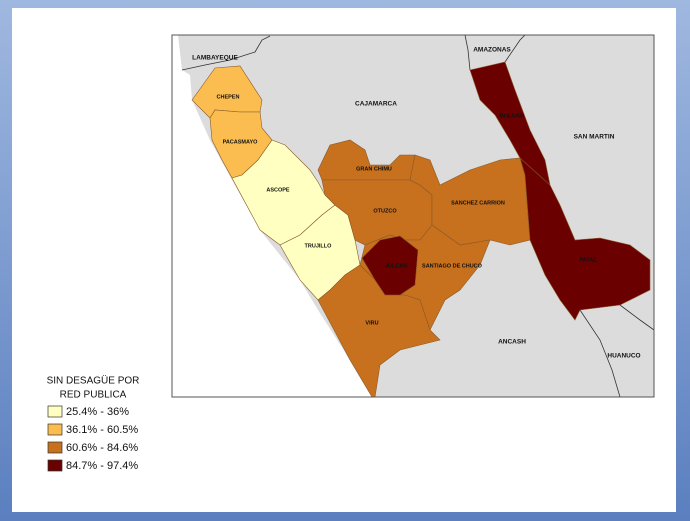 Image resolution: width=690 pixels, height=521 pixels. I want to click on legend-title: SIN DESAGÜE POR, so click(93, 381).